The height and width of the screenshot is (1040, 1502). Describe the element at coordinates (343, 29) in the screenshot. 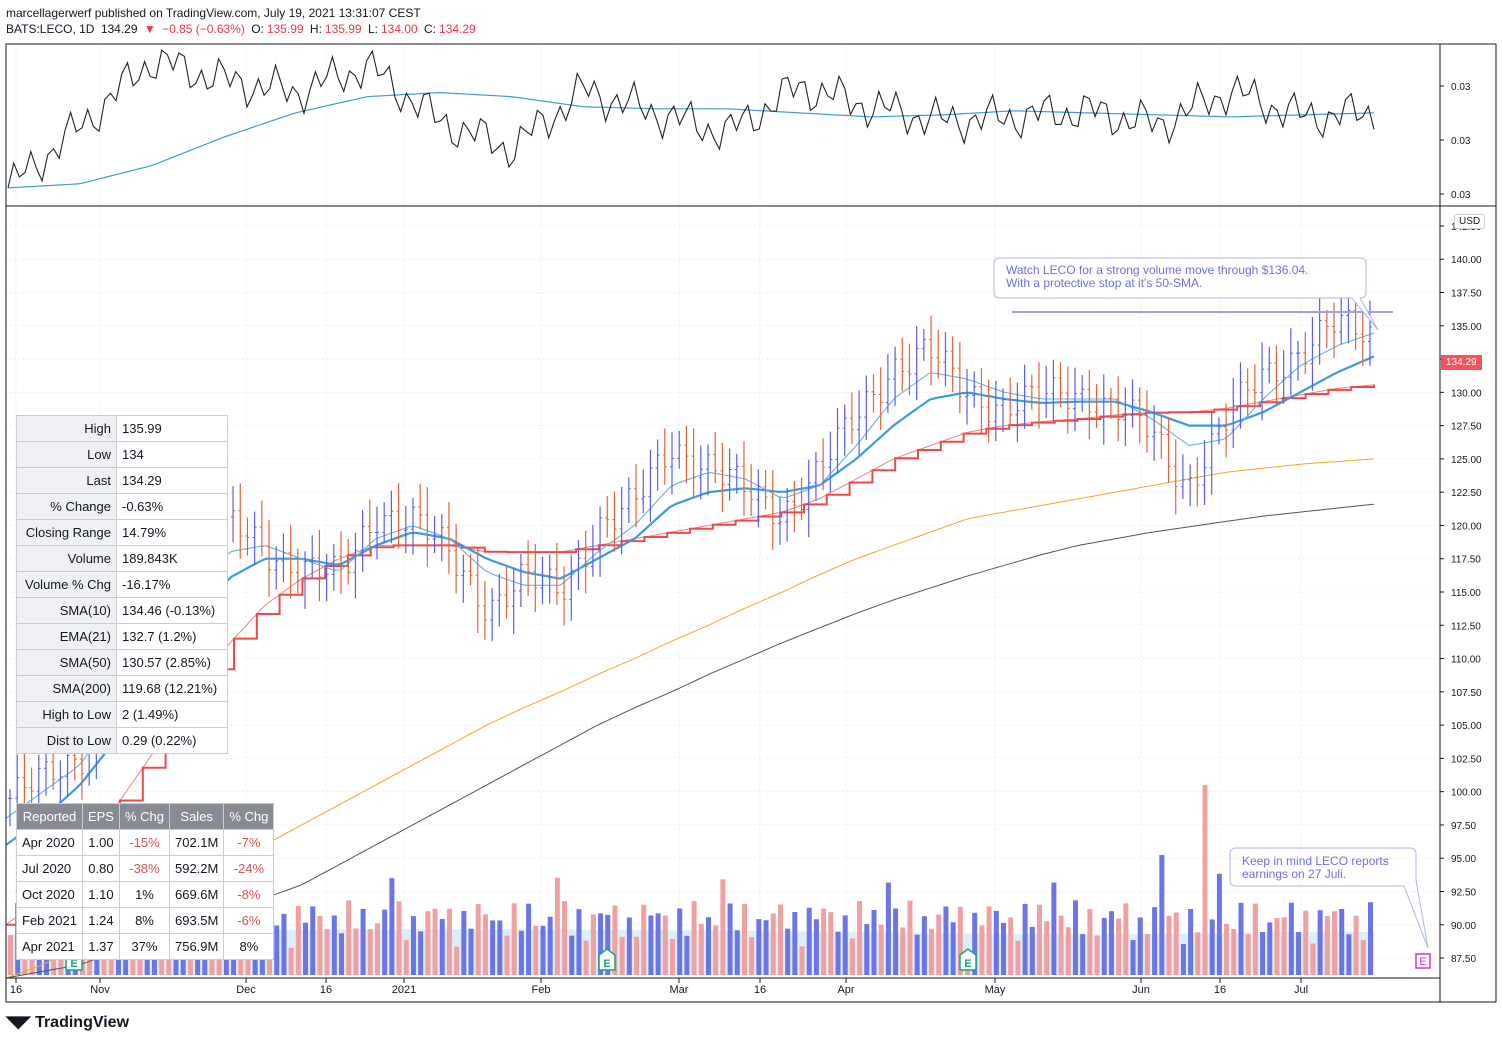

I see `high-value: 135.99` at that location.